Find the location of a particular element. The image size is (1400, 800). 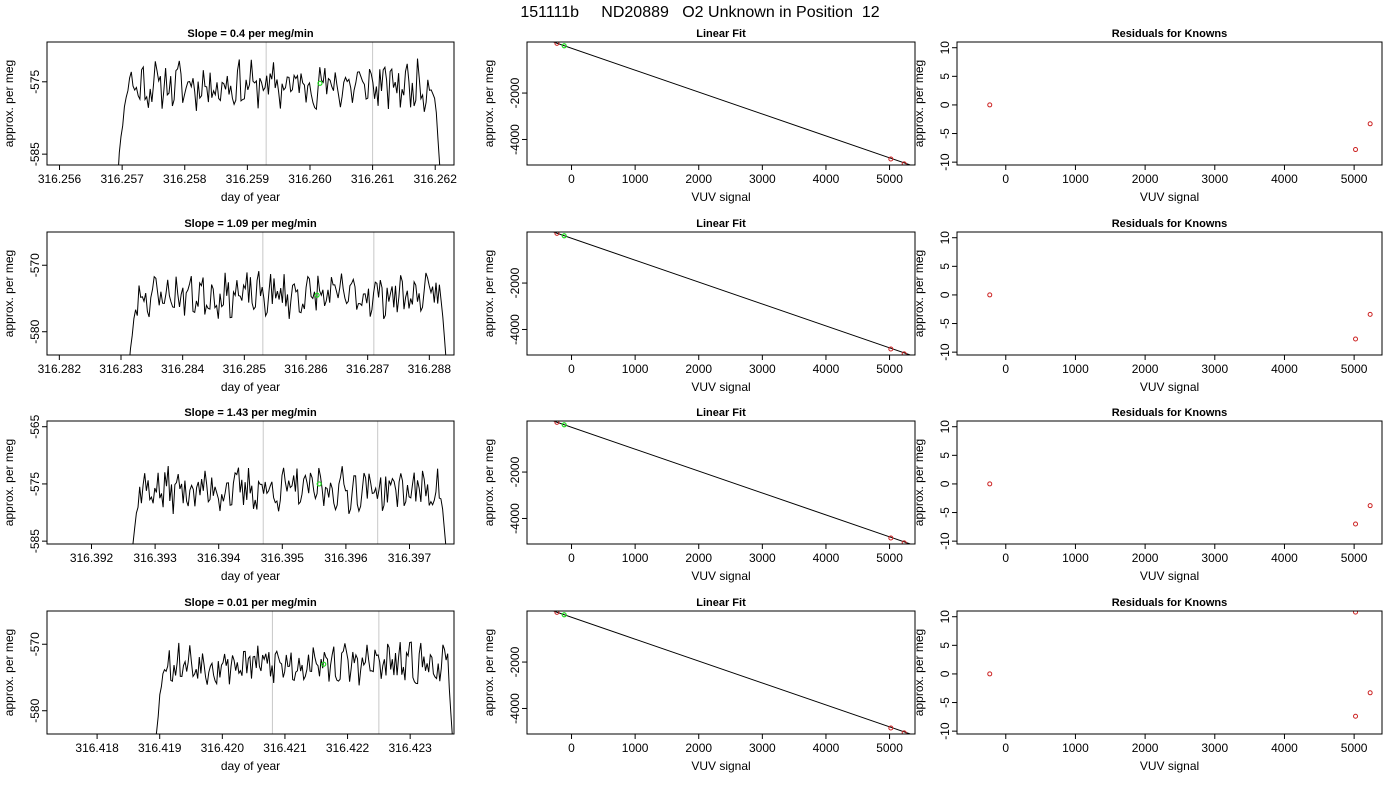

x-tick-label: 316.259 is located at coordinates (248, 179).